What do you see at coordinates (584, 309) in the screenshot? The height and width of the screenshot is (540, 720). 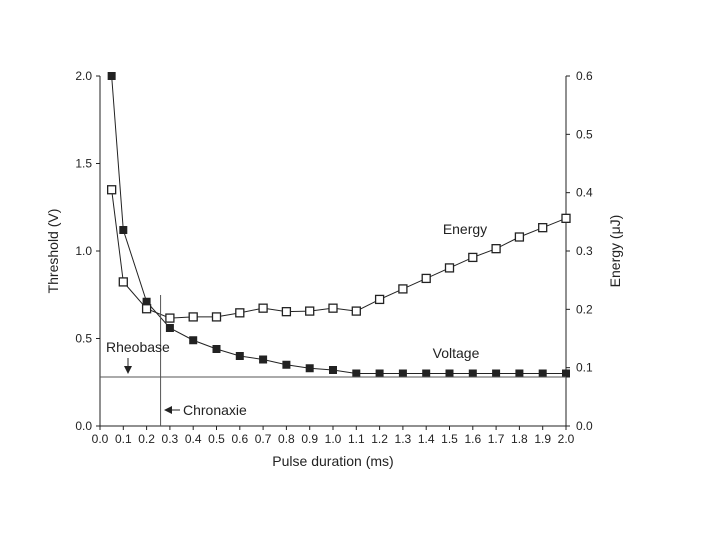 I see `y2-tick-label: 0.2` at bounding box center [584, 309].